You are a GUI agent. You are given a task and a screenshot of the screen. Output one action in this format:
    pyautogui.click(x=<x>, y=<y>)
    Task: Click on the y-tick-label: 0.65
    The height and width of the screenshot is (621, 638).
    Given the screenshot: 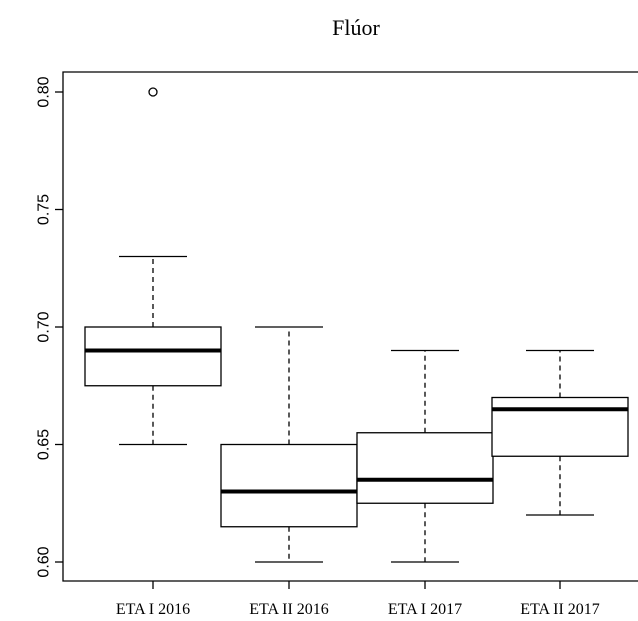 What is the action you would take?
    pyautogui.click(x=44, y=444)
    